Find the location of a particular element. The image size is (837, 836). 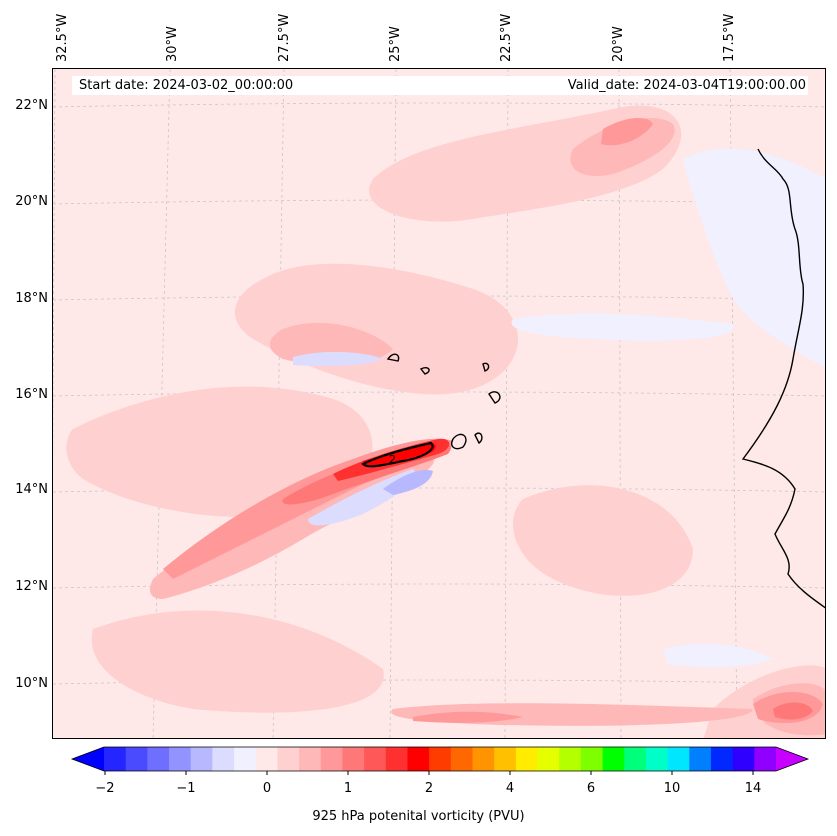

valid-date-text: Valid_date: 2024-03-04T19:00:00.00 is located at coordinates (686, 85).